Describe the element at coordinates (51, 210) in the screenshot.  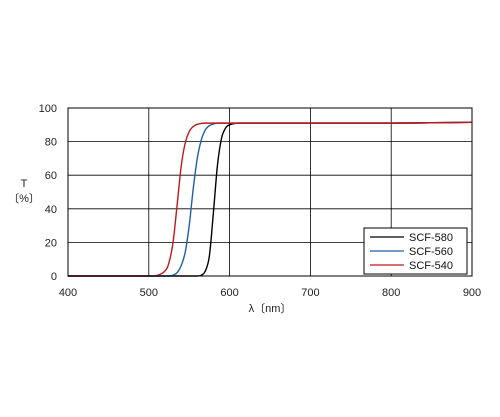
I see `y-tick-label: 40` at that location.